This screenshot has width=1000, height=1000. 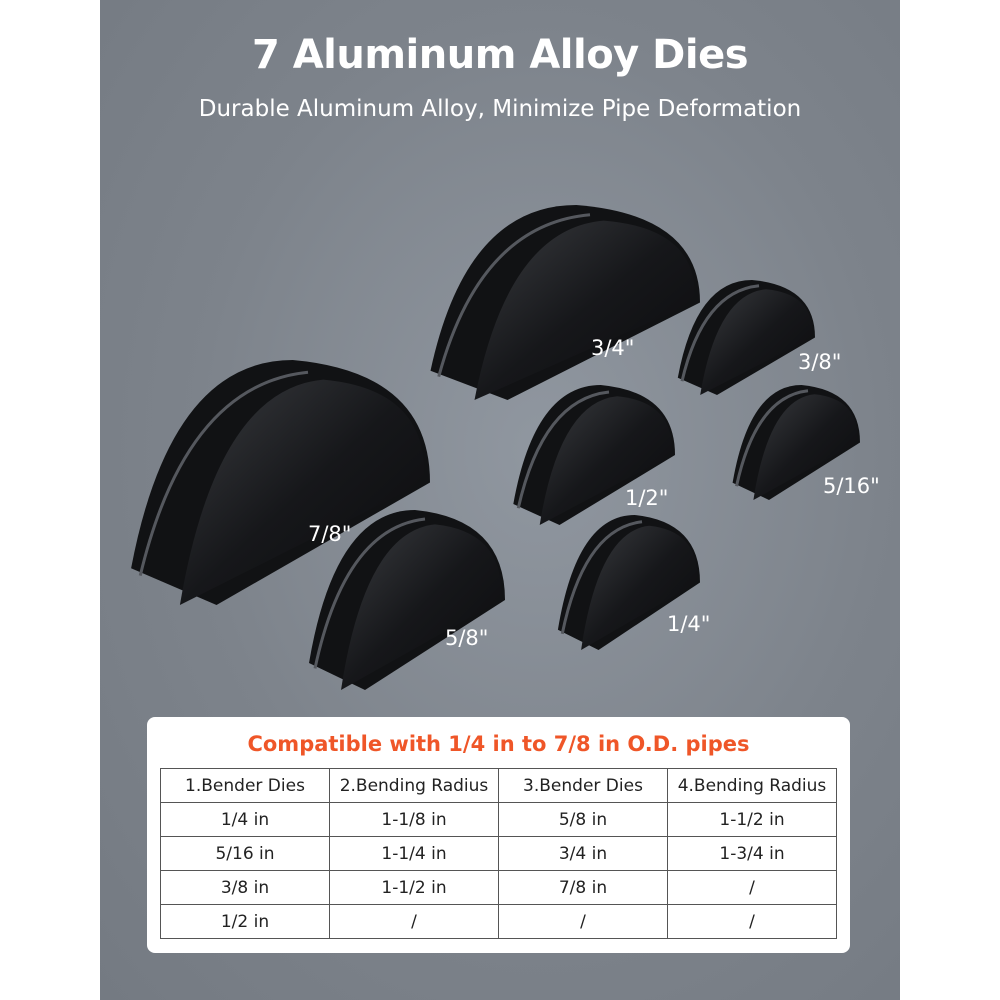 What do you see at coordinates (583, 853) in the screenshot?
I see `table-cell: 3/4 in` at bounding box center [583, 853].